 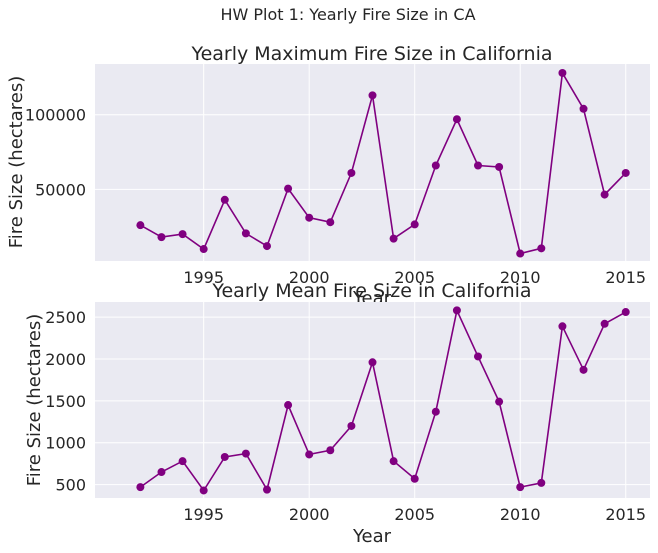 What do you see at coordinates (309, 277) in the screenshot?
I see `max-x-tick-label: 2000` at bounding box center [309, 277].